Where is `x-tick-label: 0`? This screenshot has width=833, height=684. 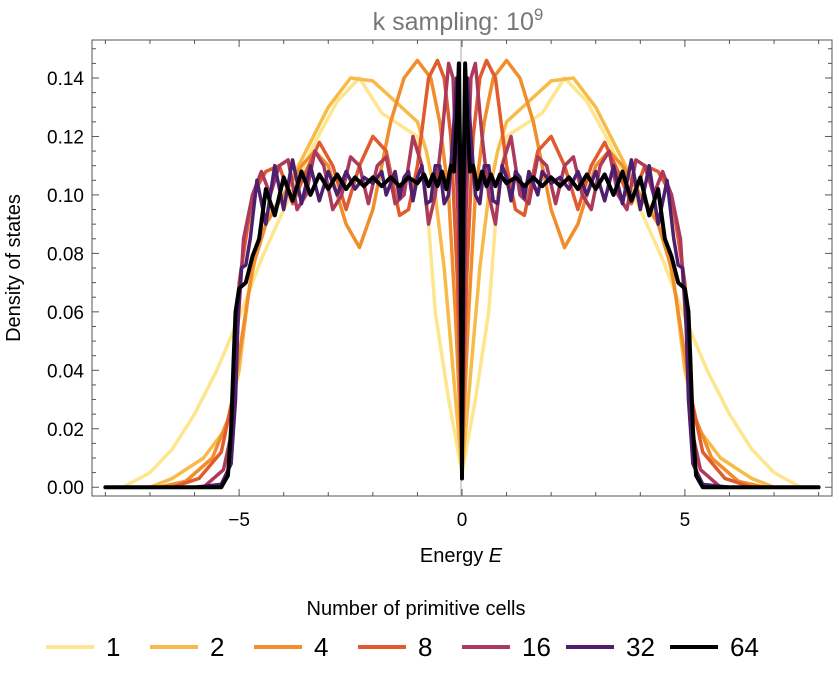 x-tick-label: 0 is located at coordinates (462, 520).